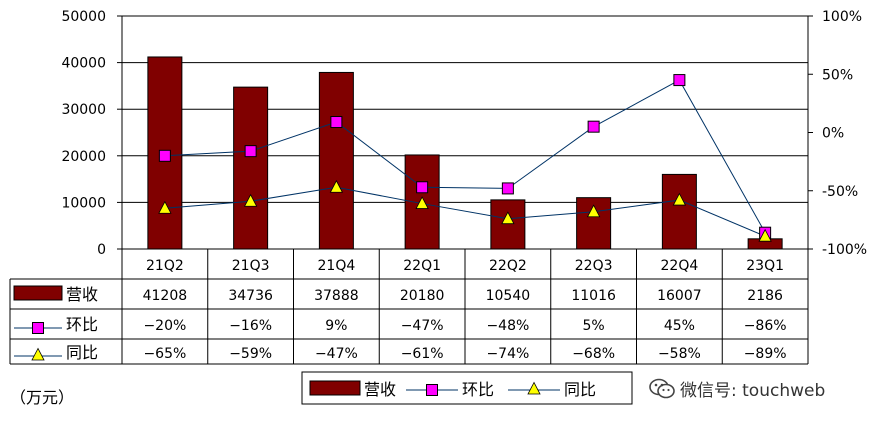 This screenshot has height=428, width=886. Describe the element at coordinates (508, 266) in the screenshot. I see `x-tick-label: 22Q2` at that location.